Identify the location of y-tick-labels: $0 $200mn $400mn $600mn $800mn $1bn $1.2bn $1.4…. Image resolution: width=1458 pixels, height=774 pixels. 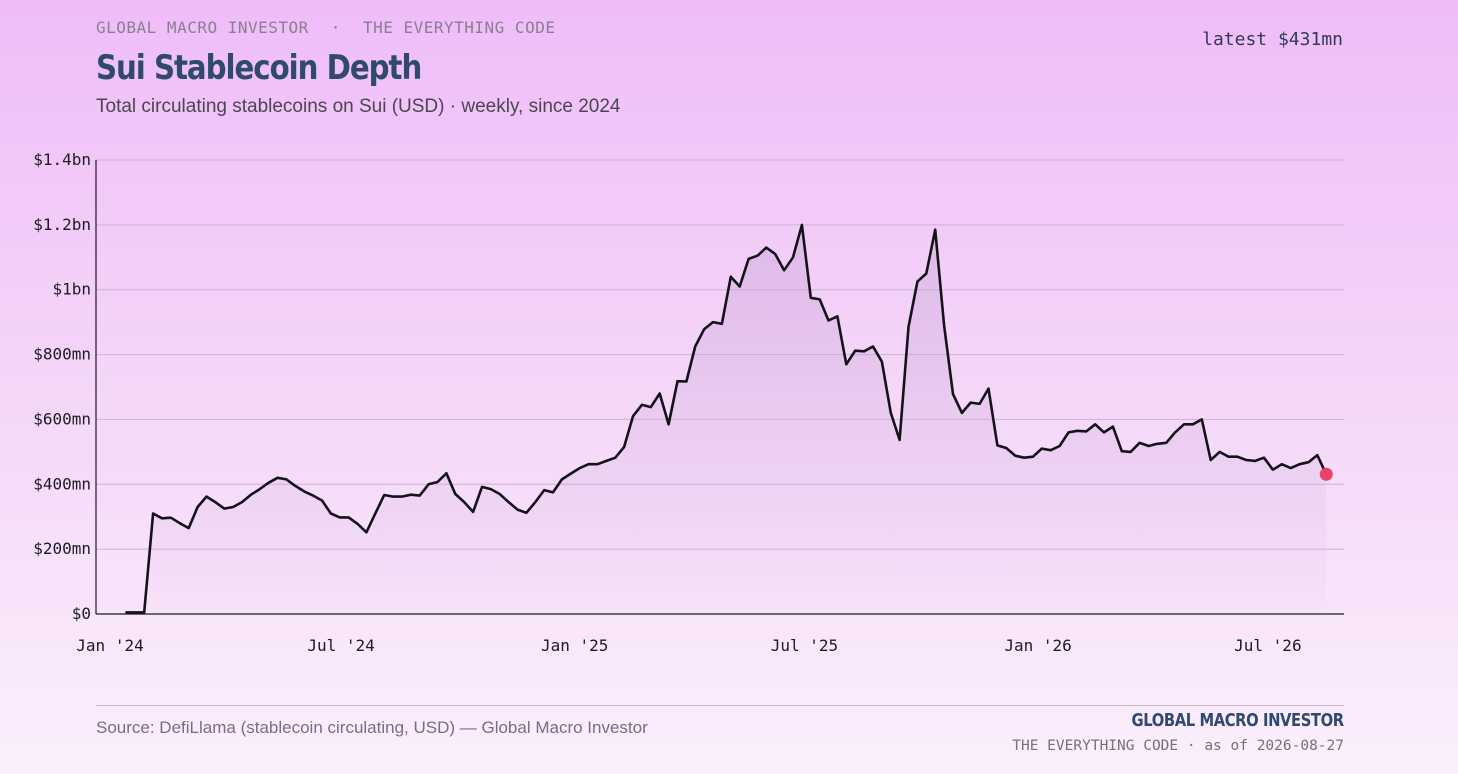
(62, 386).